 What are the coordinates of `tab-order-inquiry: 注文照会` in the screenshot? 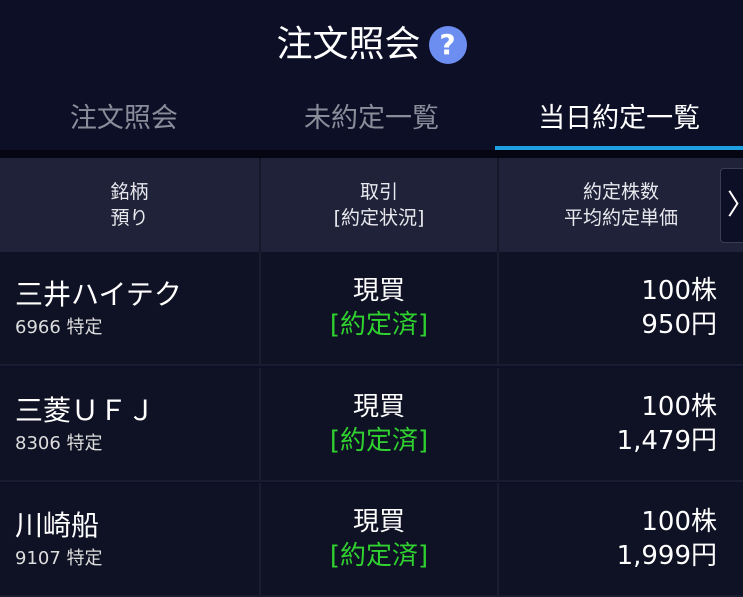 It's located at (123, 118).